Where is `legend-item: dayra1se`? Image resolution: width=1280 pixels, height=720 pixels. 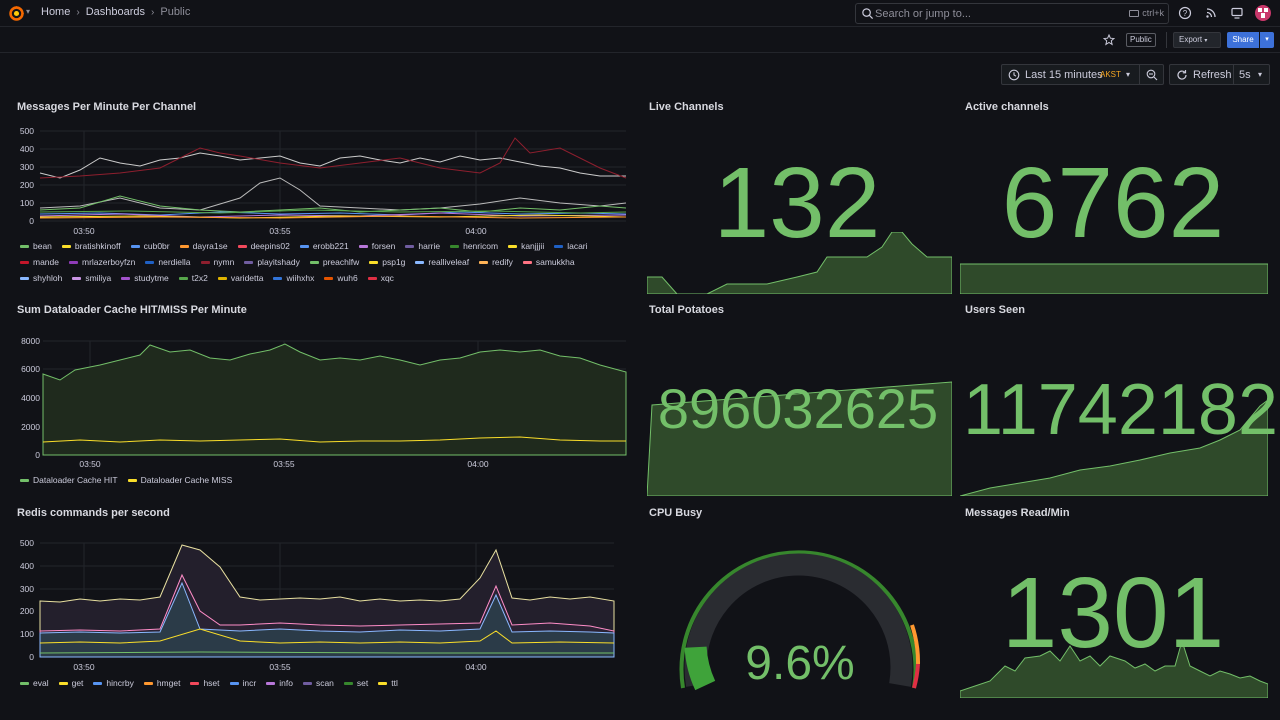 legend-item: dayra1se is located at coordinates (203, 246).